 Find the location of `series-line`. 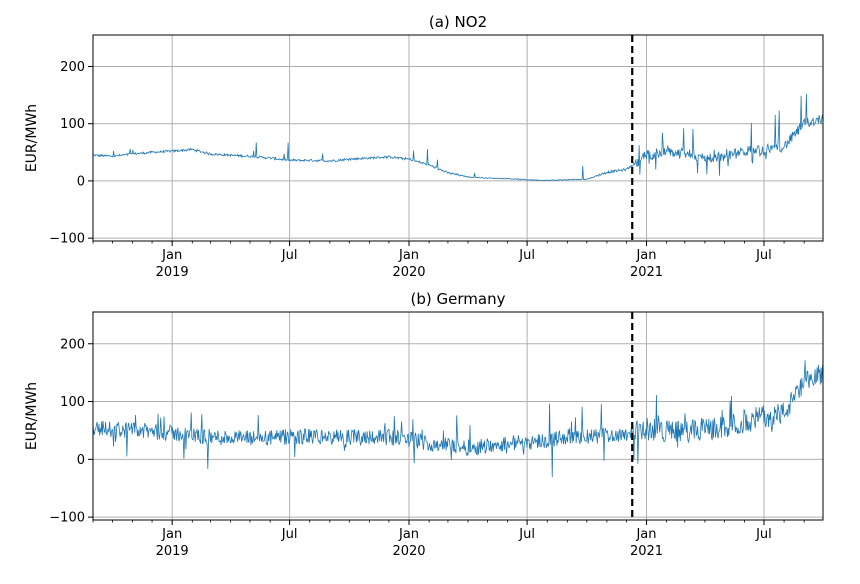

series-line is located at coordinates (458, 137).